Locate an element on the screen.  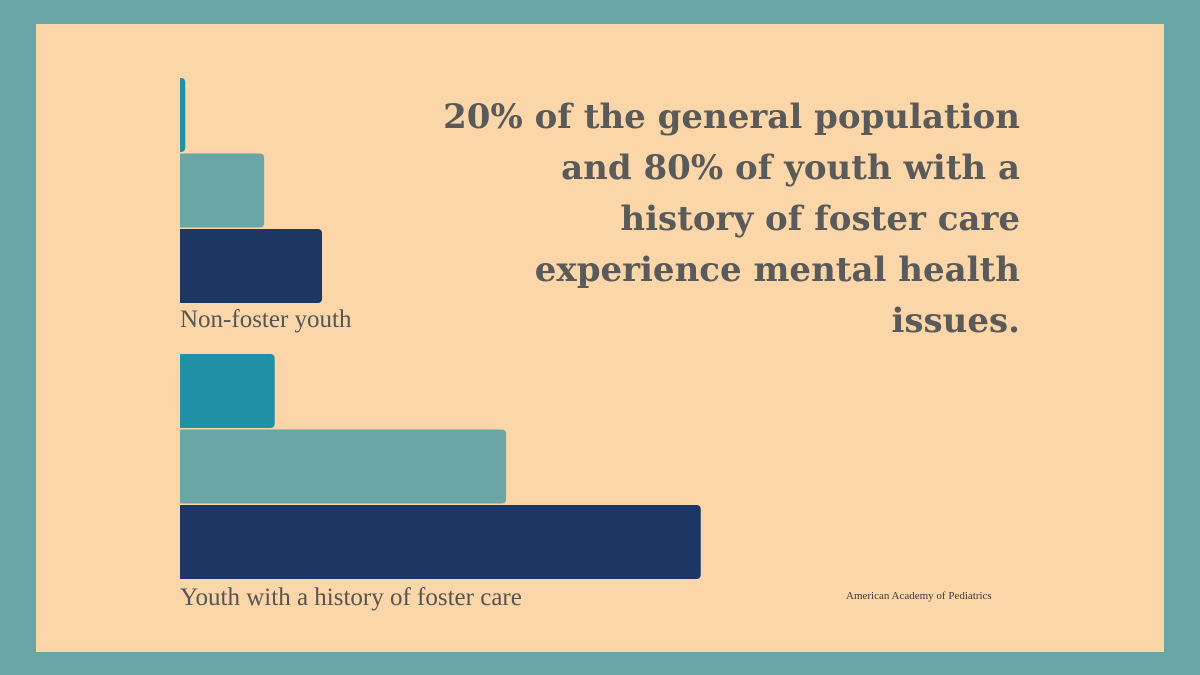
bar-group1-series2 is located at coordinates (219, 190).